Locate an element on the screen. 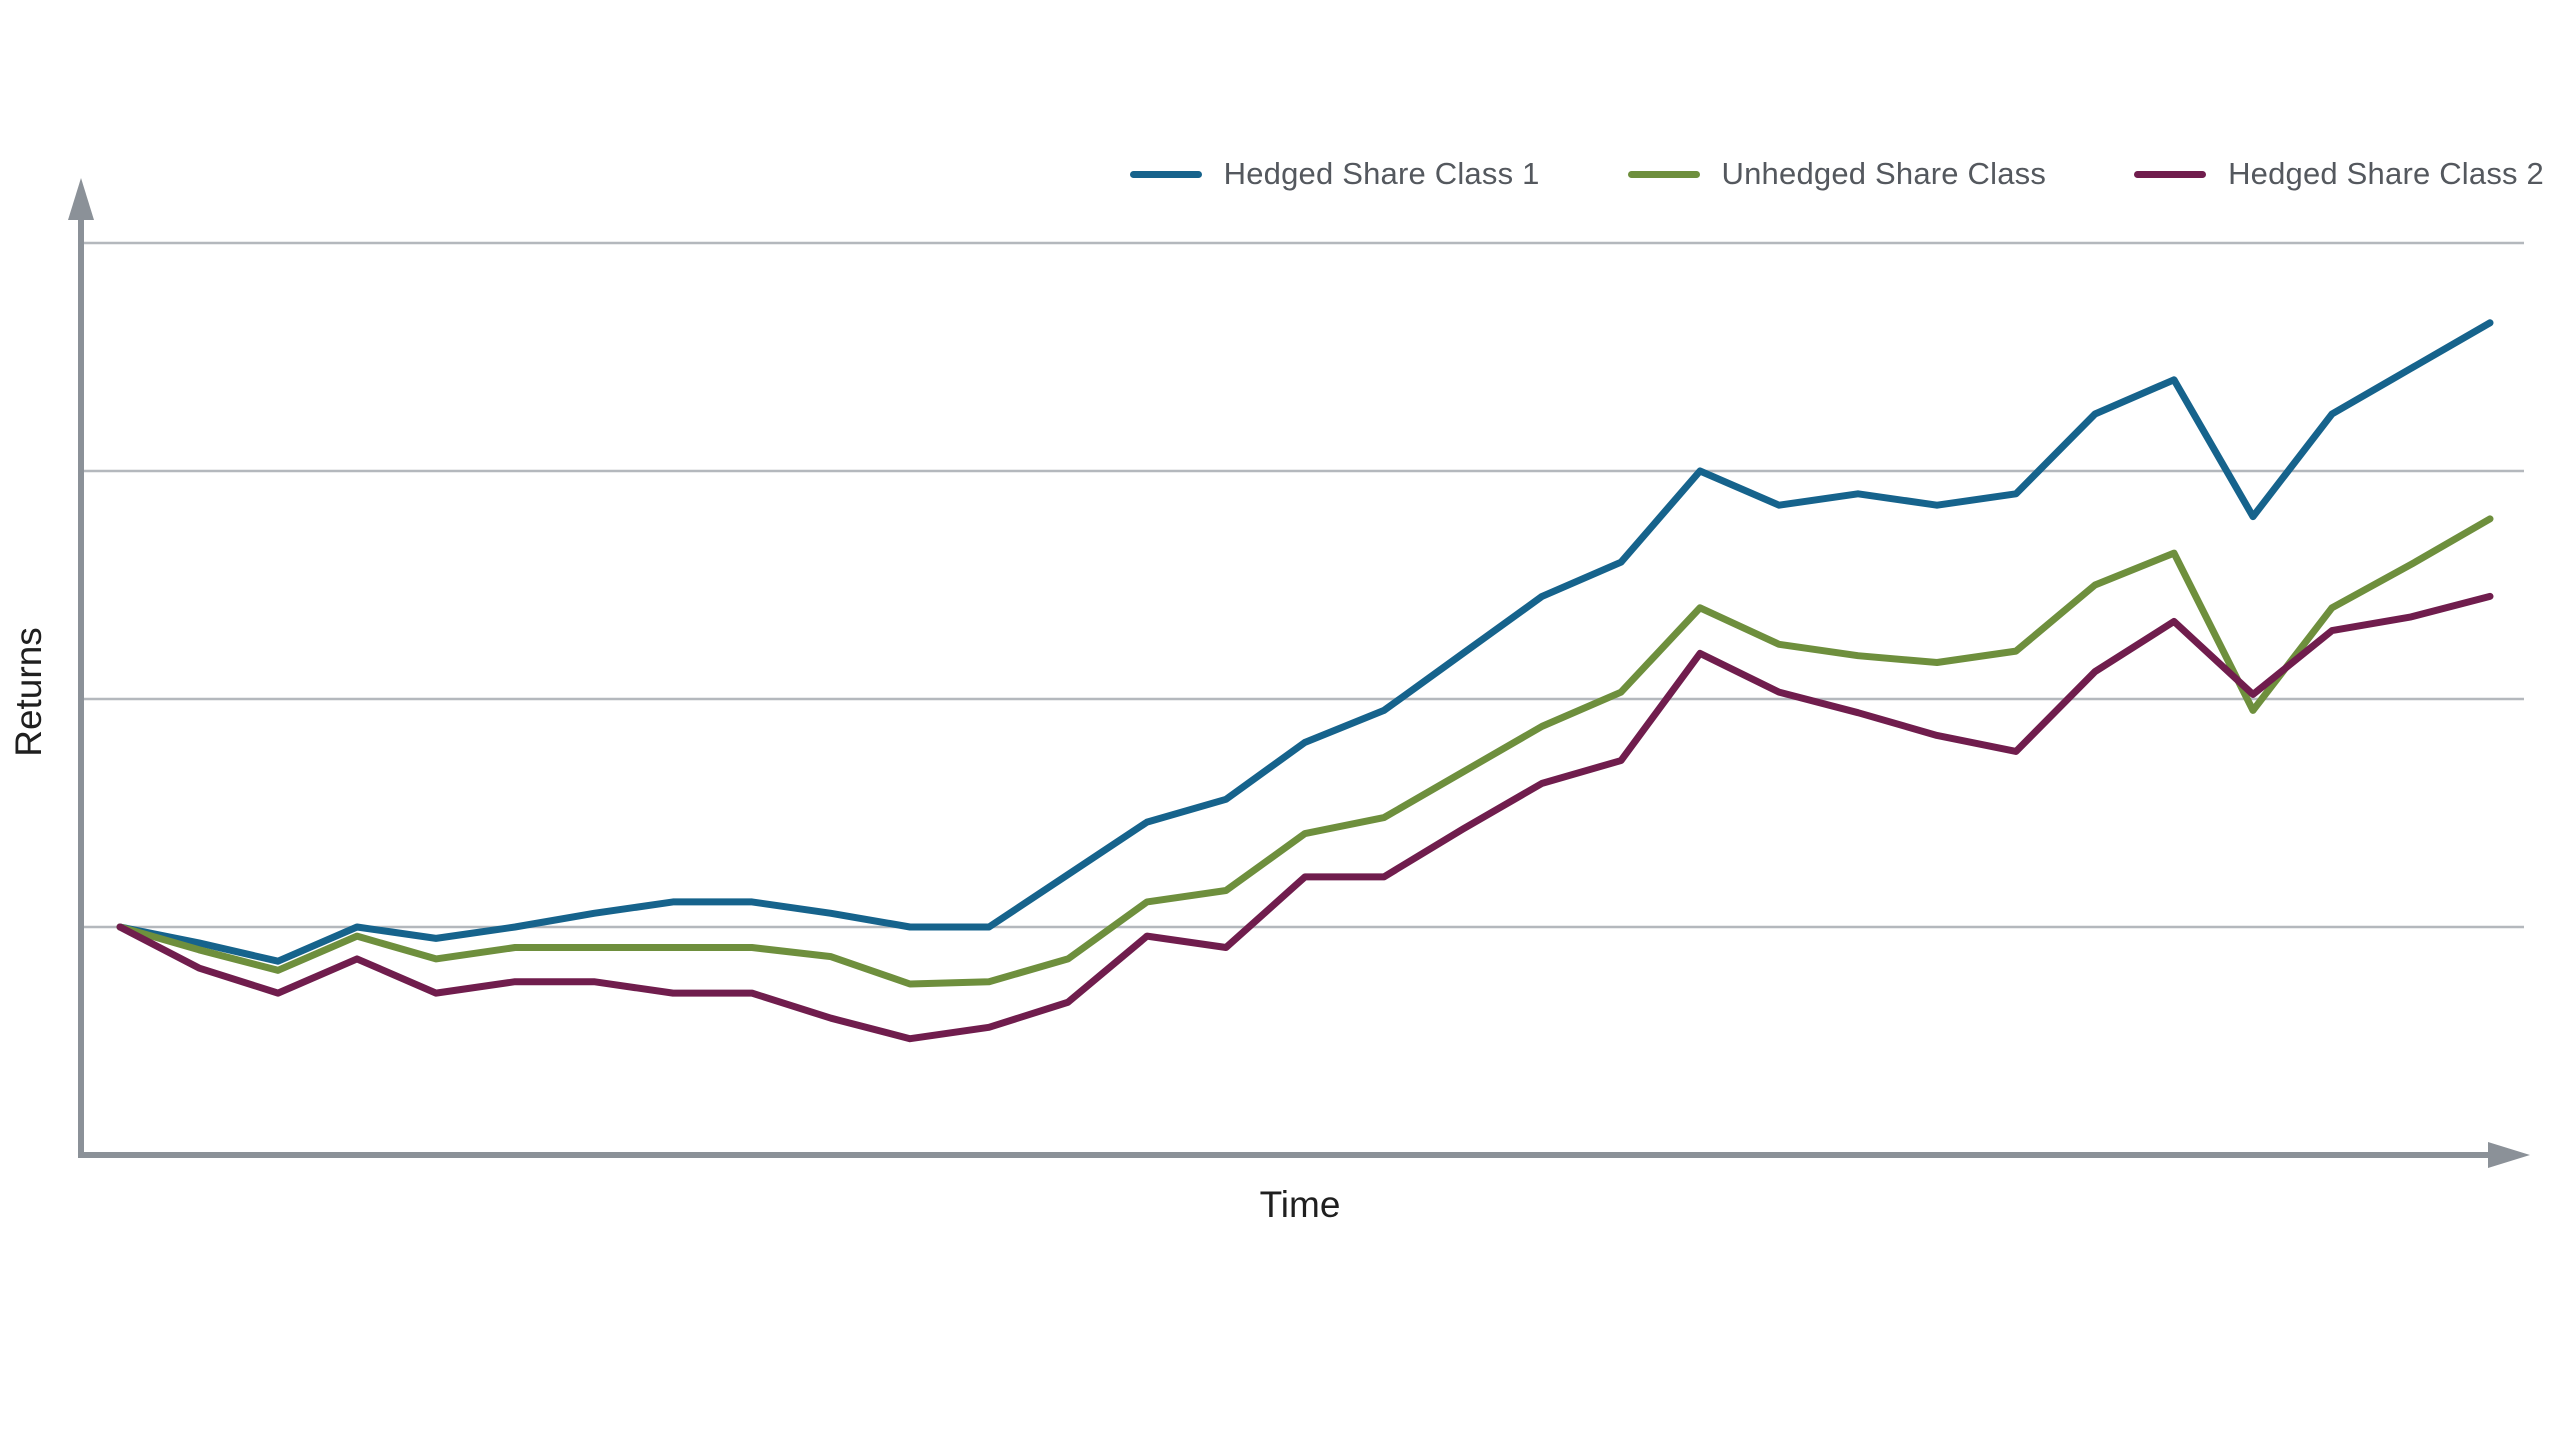  legend-item-unhedged-share-class: Unhedged Share Class is located at coordinates (1837, 174).